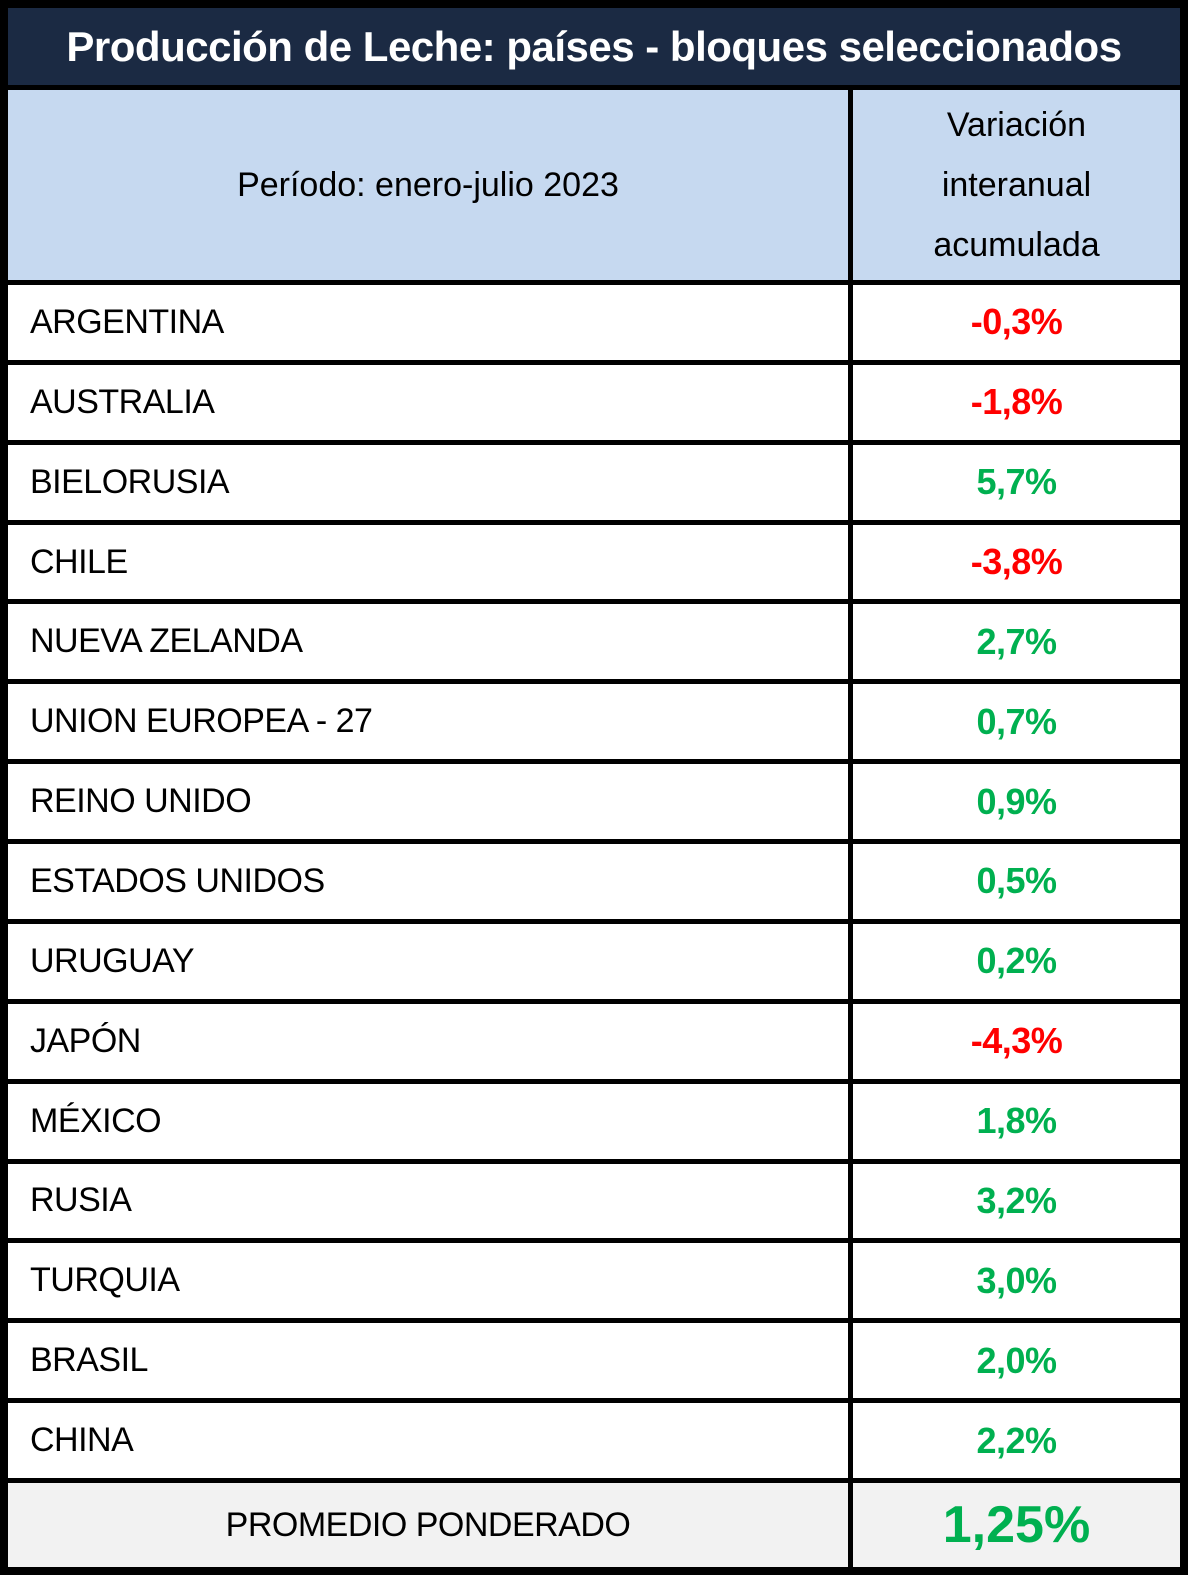  What do you see at coordinates (1016, 562) in the screenshot?
I see `variation-cell: -3,8%` at bounding box center [1016, 562].